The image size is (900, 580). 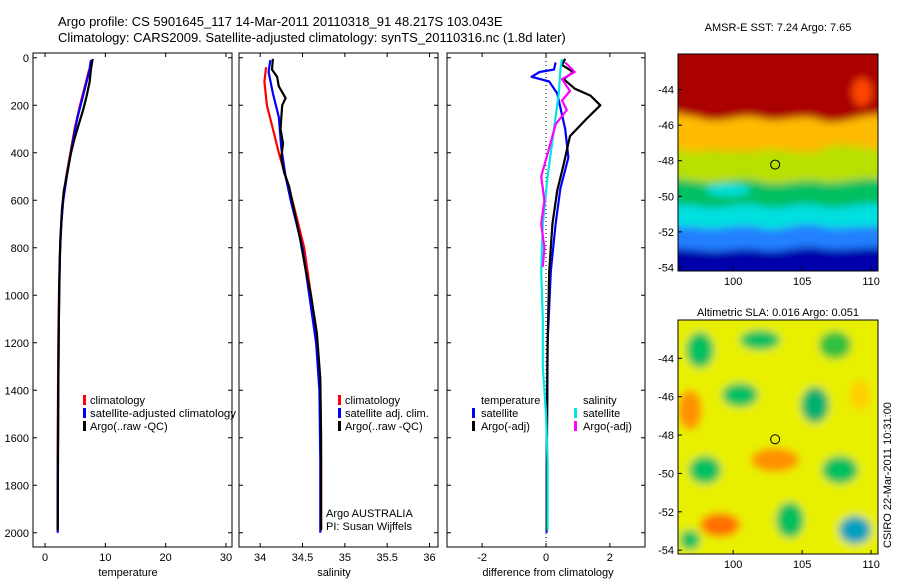 I want to click on salinity-series-climatology, so click(x=293, y=297).